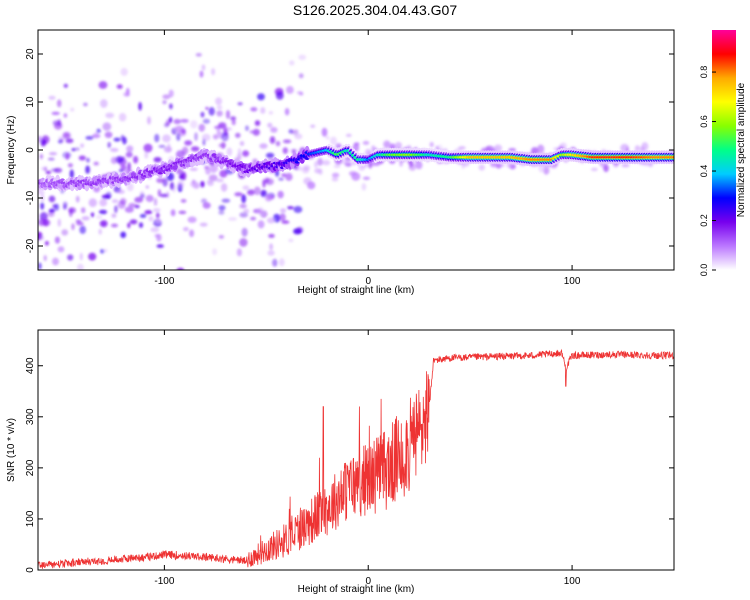 This screenshot has width=750, height=600. Describe the element at coordinates (11, 450) in the screenshot. I see `snr-y-axis-label: SNR (10 * v/v)` at that location.